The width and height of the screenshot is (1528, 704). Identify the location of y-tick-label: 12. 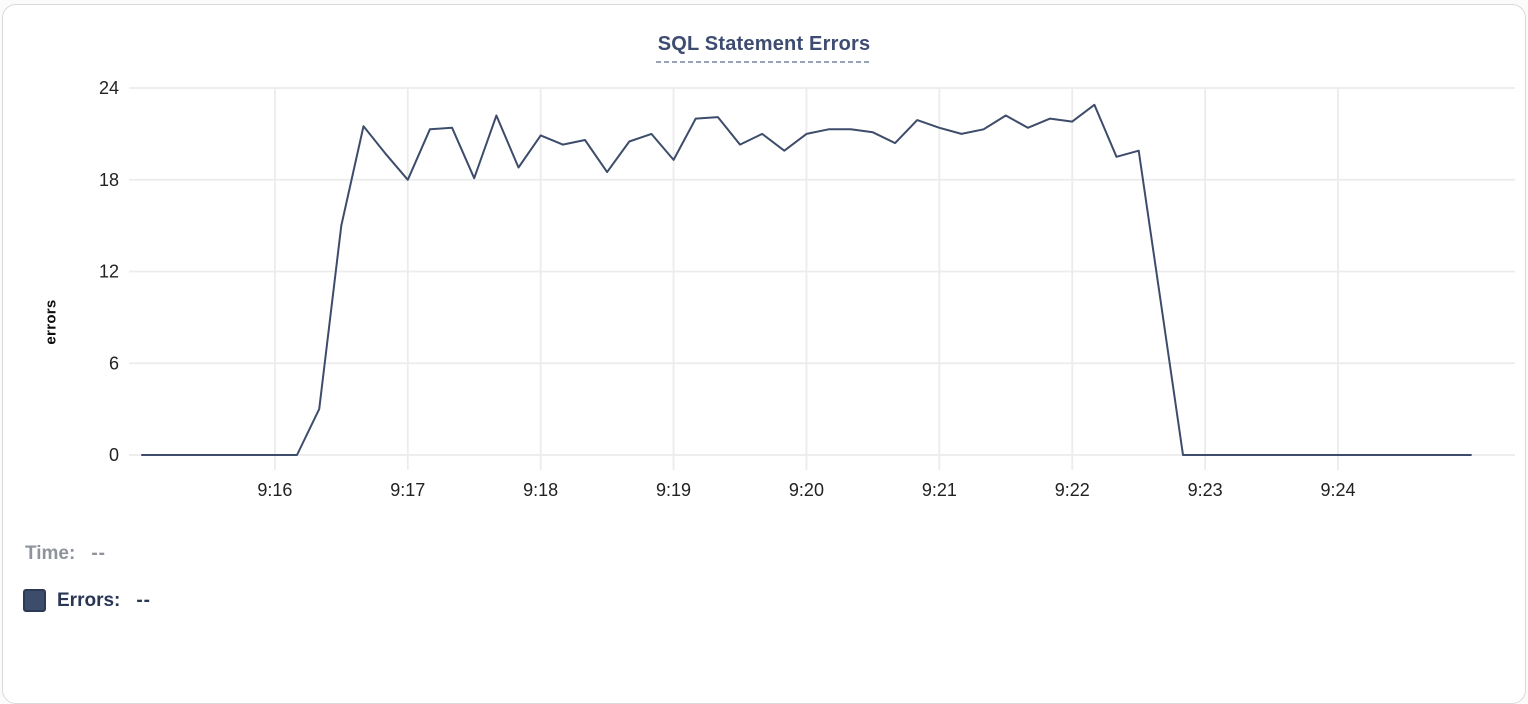
(109, 272).